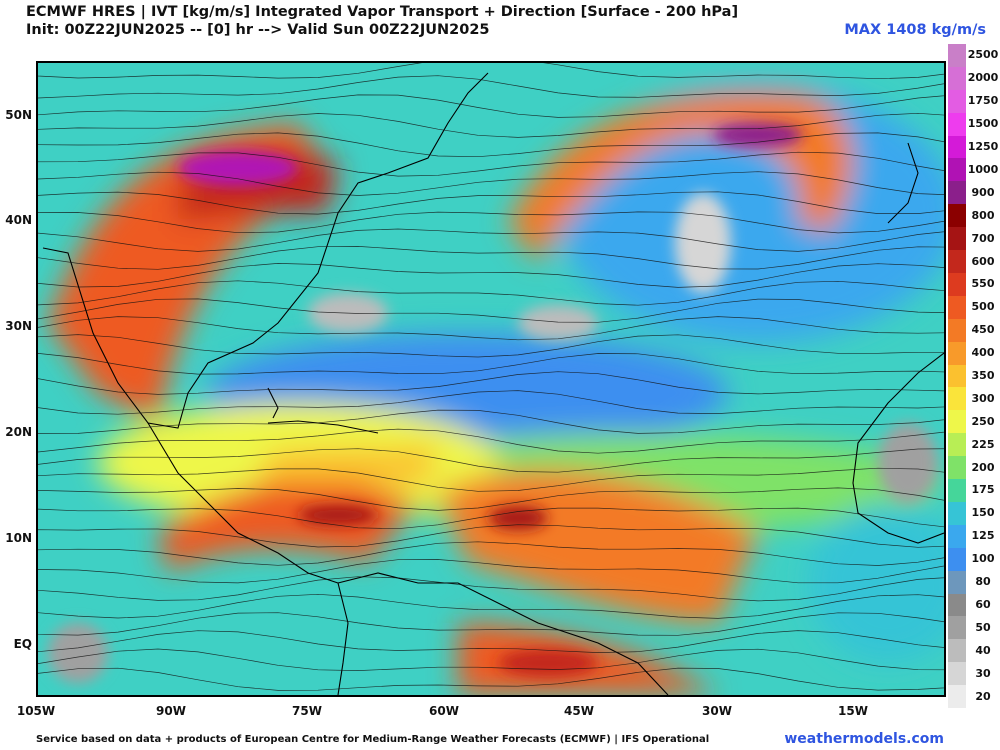 The height and width of the screenshot is (750, 1000). I want to click on colorbar-level-label: 700, so click(983, 238).